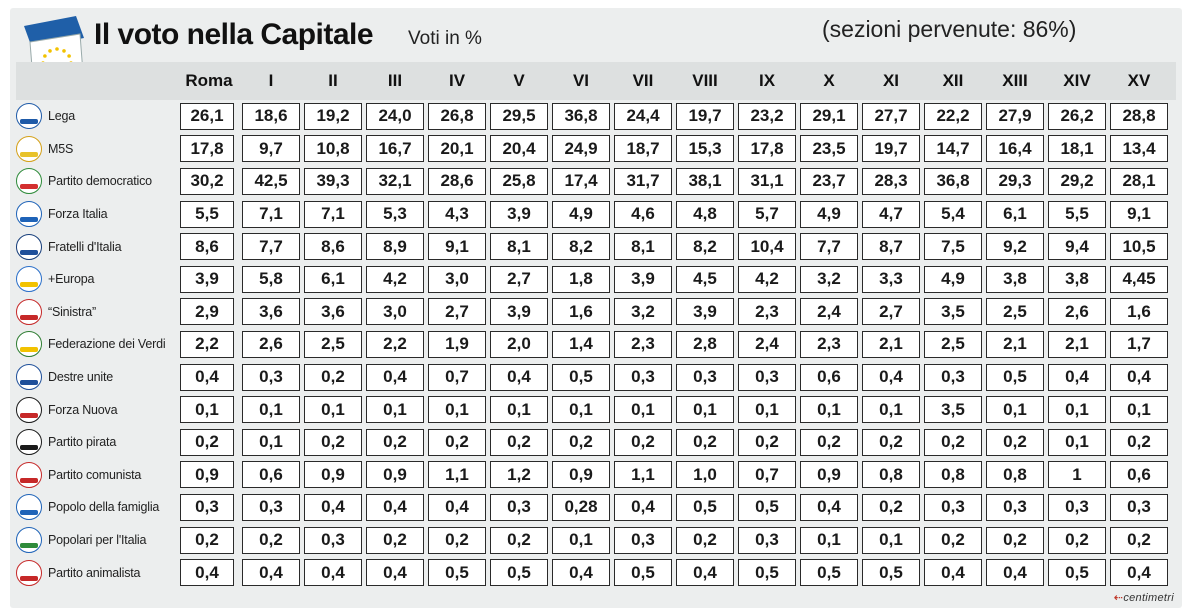 Image resolution: width=1192 pixels, height=616 pixels. What do you see at coordinates (209, 279) in the screenshot?
I see `value-cell: 3,9` at bounding box center [209, 279].